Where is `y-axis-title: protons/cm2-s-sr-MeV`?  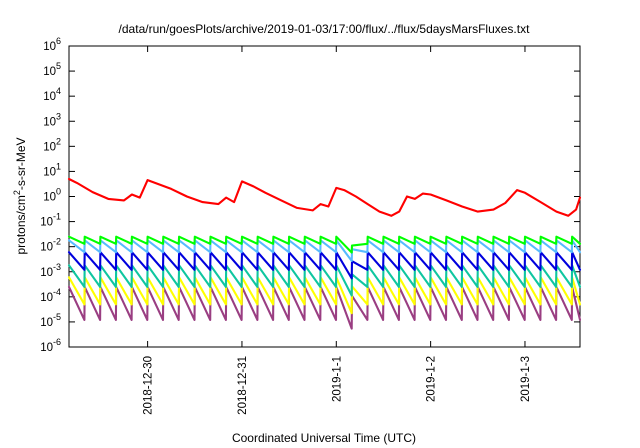
y-axis-title: protons/cm2-s-sr-MeV is located at coordinates (20, 195).